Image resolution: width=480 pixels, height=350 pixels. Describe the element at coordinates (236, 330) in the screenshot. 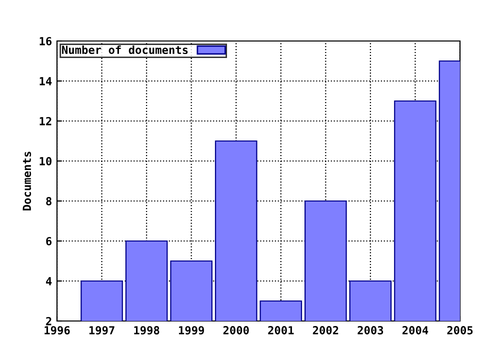

I see `x-tick-label: 2000` at that location.